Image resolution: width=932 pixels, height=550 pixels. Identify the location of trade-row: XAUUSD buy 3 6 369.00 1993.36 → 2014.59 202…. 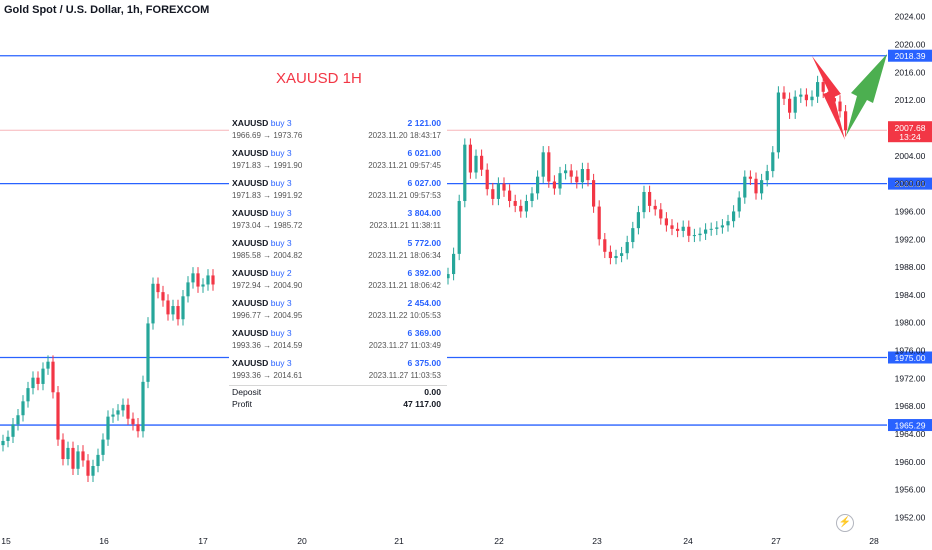
(338, 340).